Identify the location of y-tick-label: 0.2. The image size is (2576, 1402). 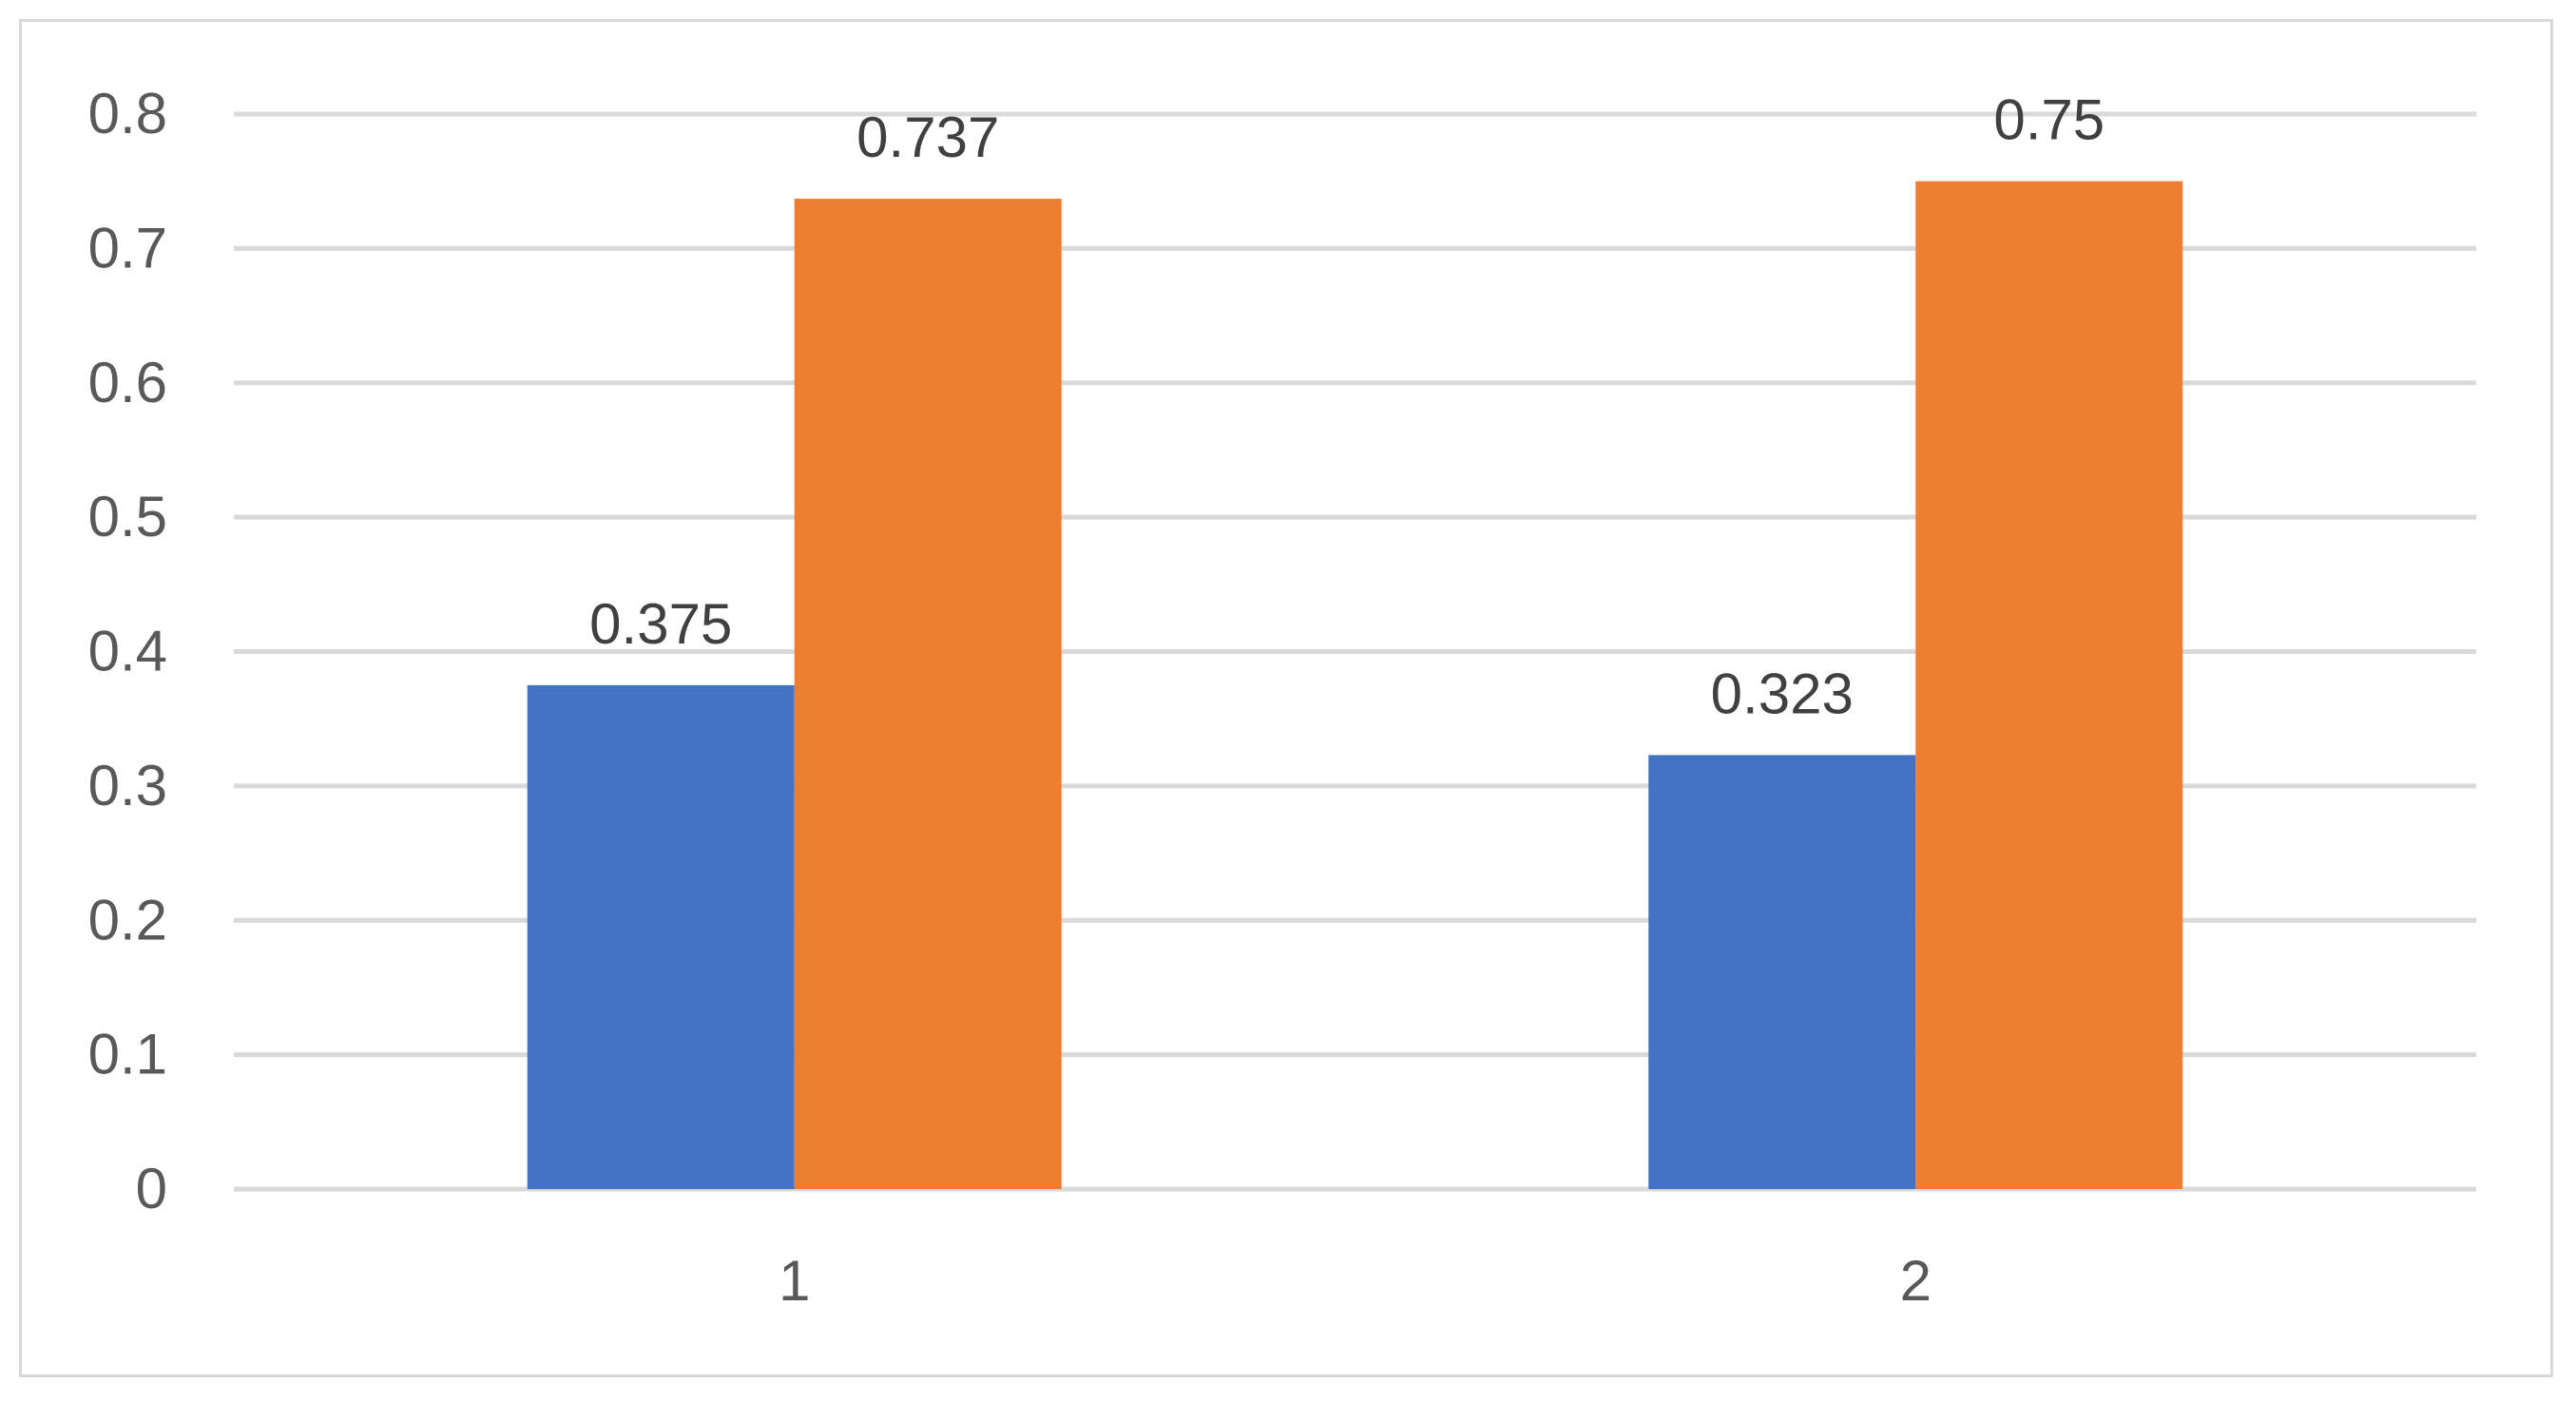
(127, 920).